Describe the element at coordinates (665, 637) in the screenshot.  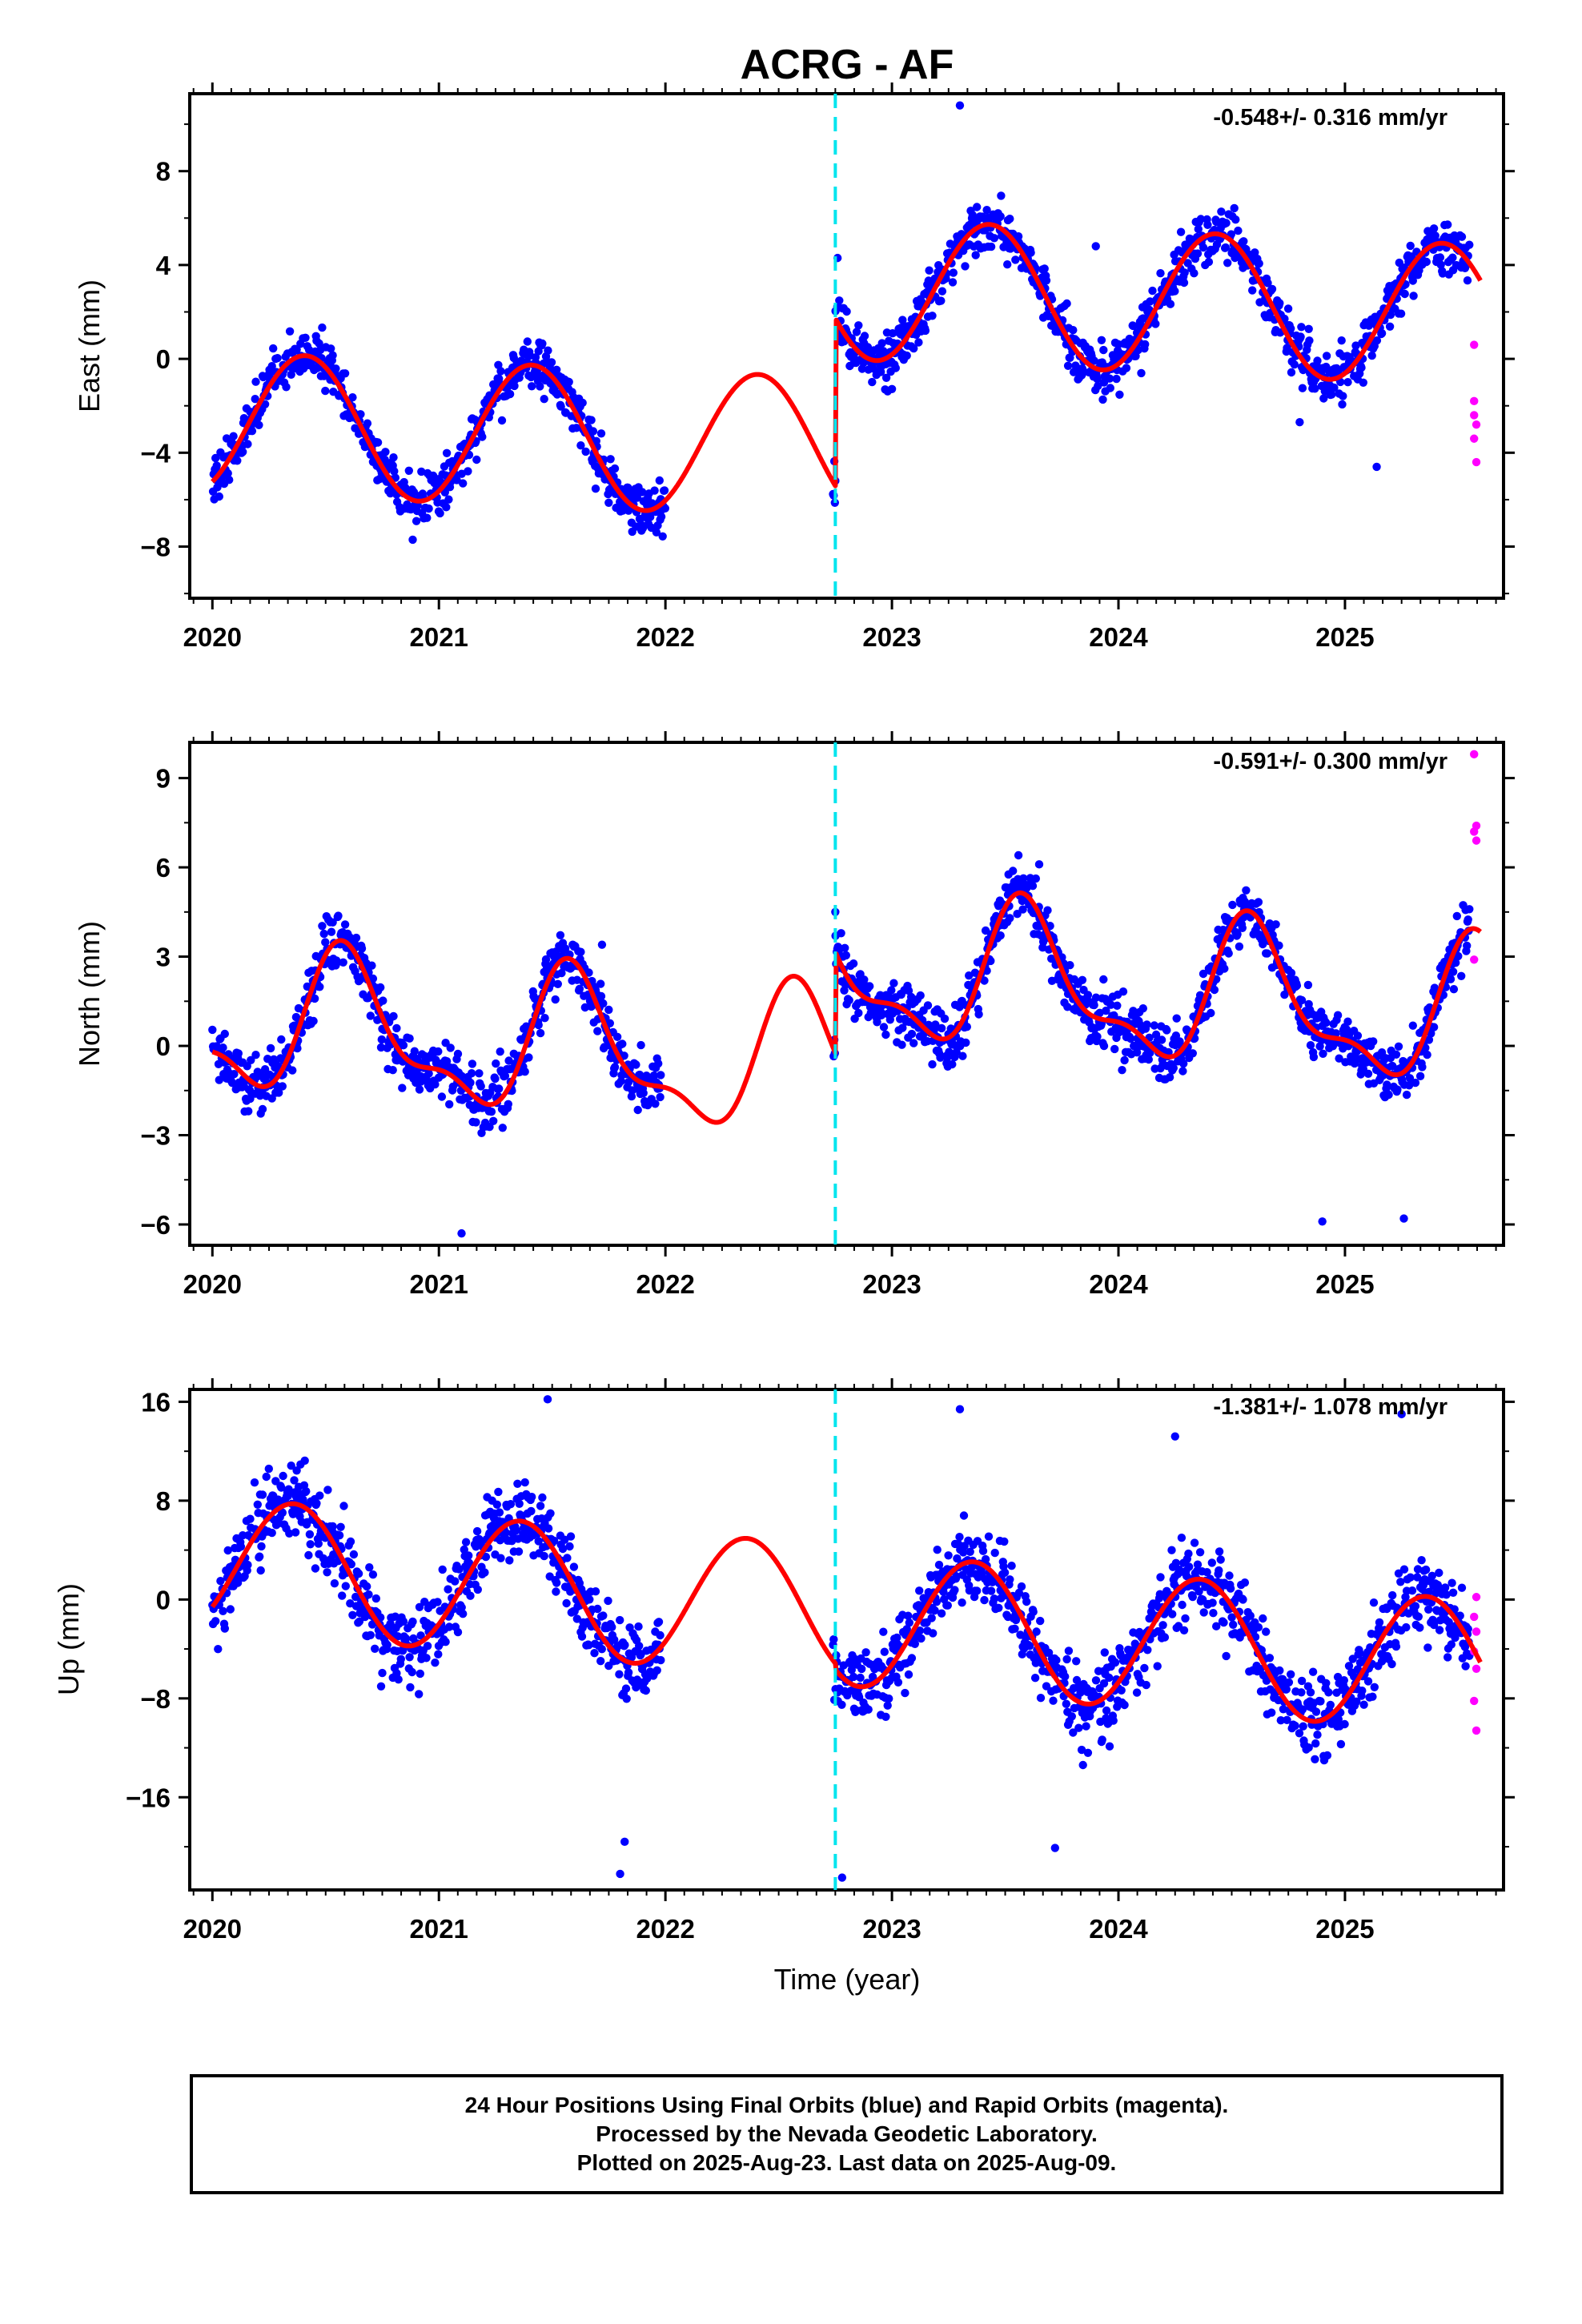
I see `east-x-tick-label: 2022` at that location.